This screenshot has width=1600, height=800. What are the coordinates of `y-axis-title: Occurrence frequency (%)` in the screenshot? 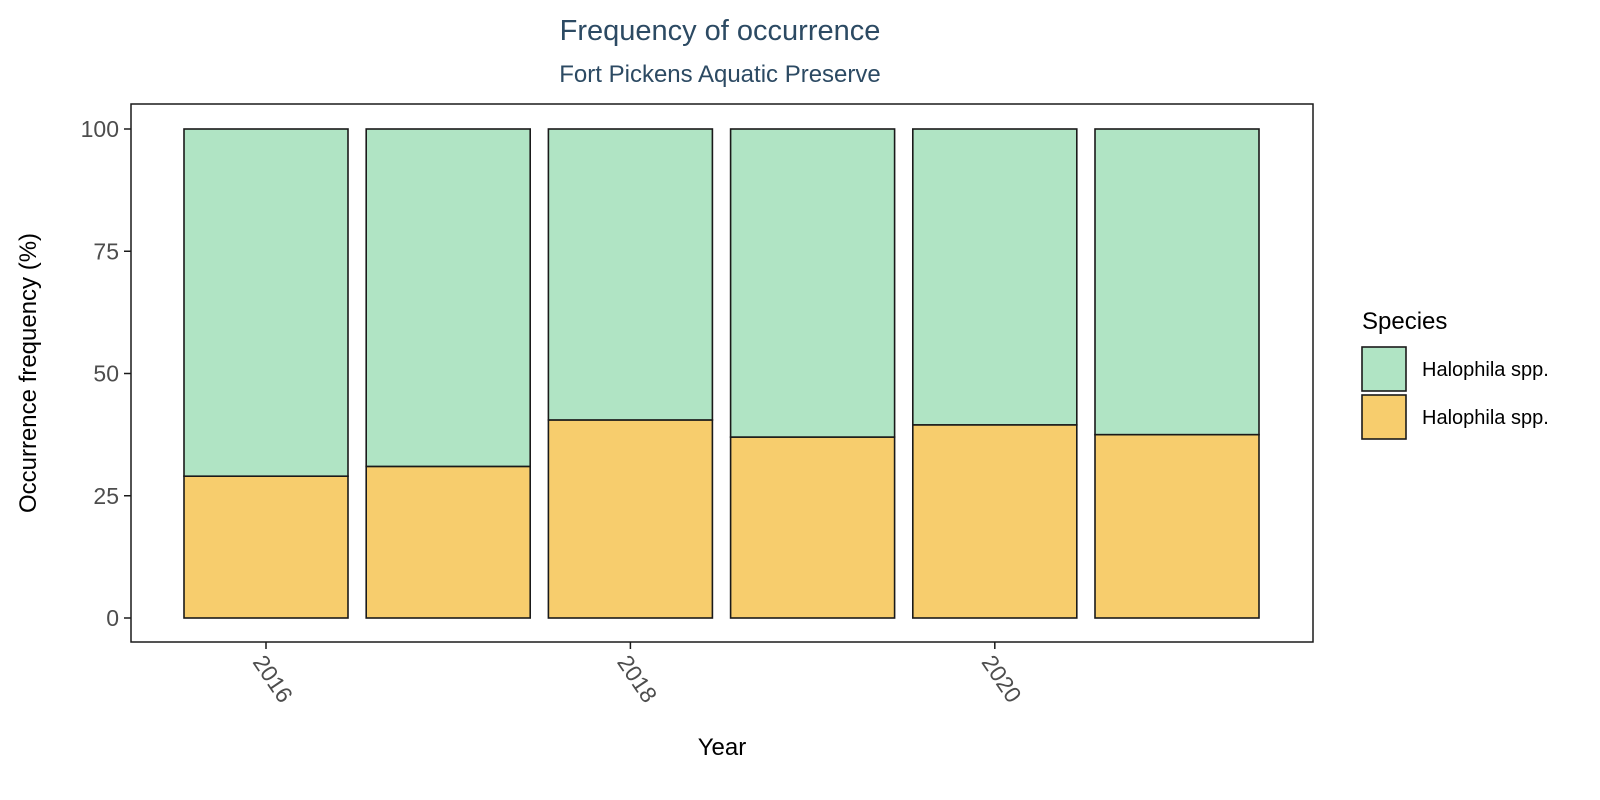 It's located at (28, 373).